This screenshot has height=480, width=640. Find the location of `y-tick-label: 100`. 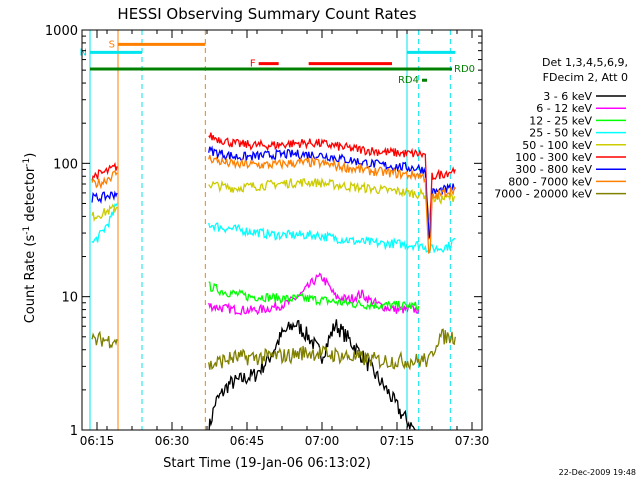

y-tick-label: 100 is located at coordinates (65, 164).